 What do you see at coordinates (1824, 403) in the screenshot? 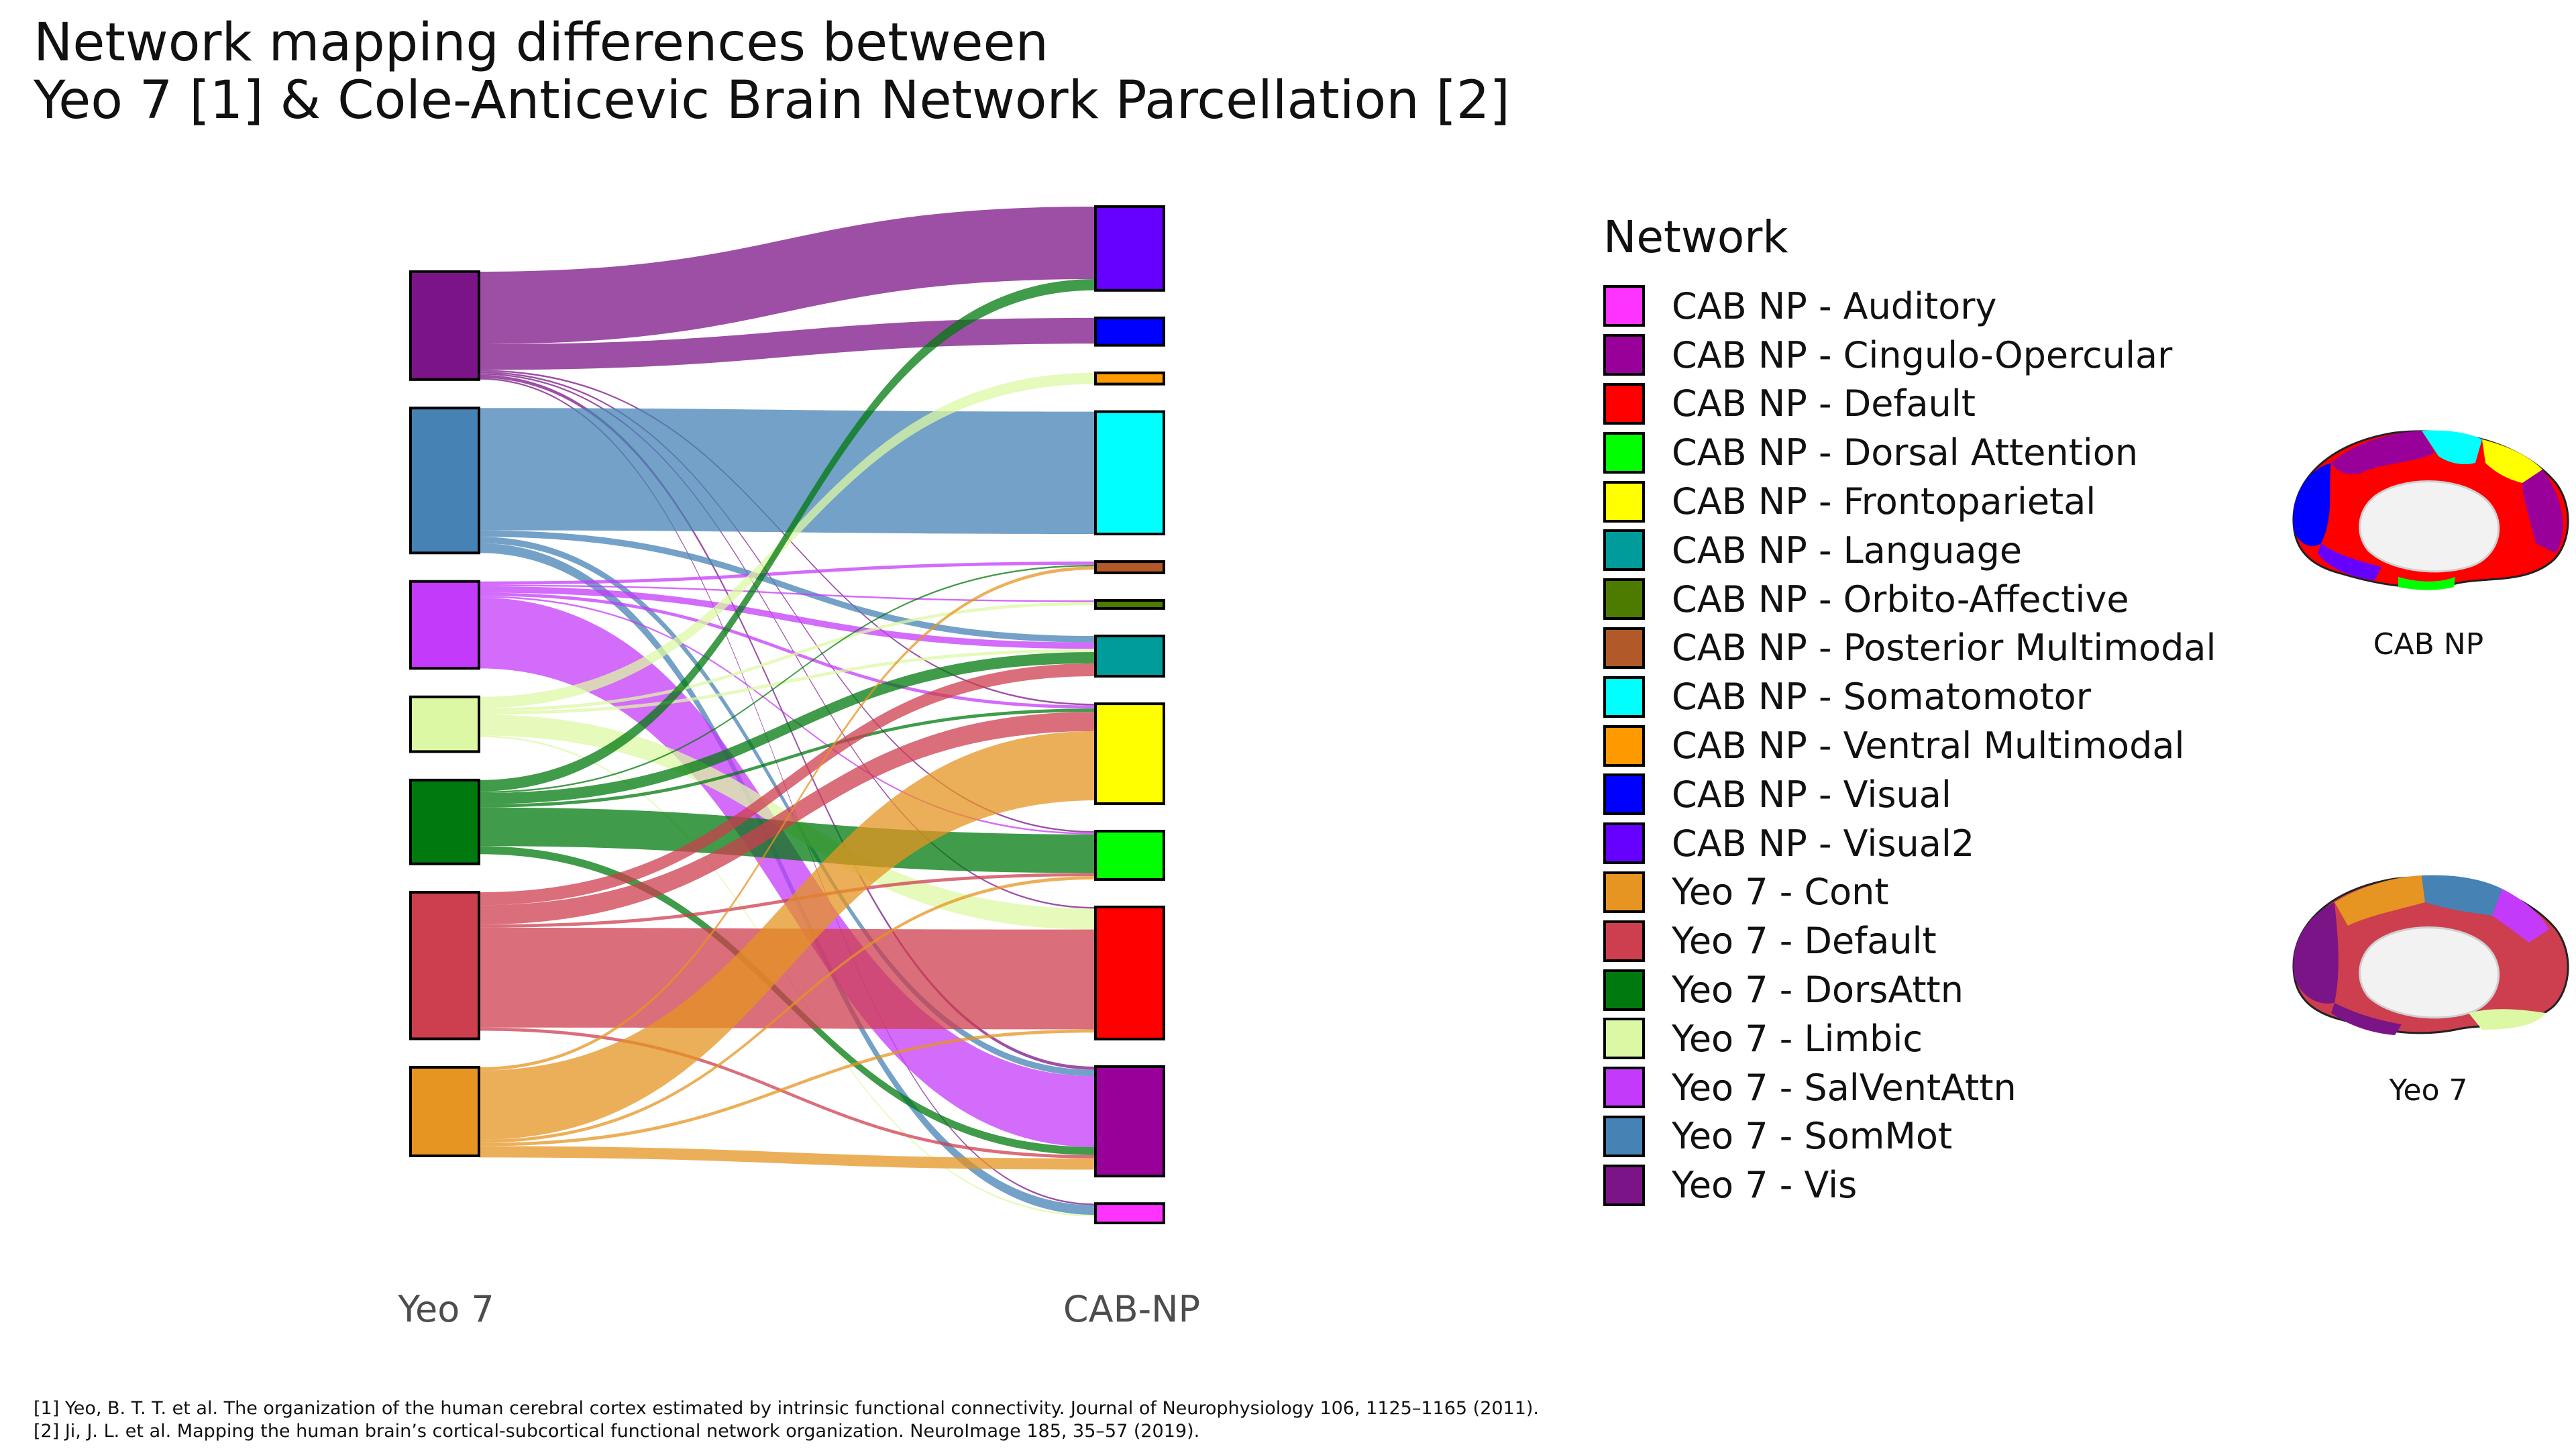
I see `legend-label: CAB NP - Default` at bounding box center [1824, 403].